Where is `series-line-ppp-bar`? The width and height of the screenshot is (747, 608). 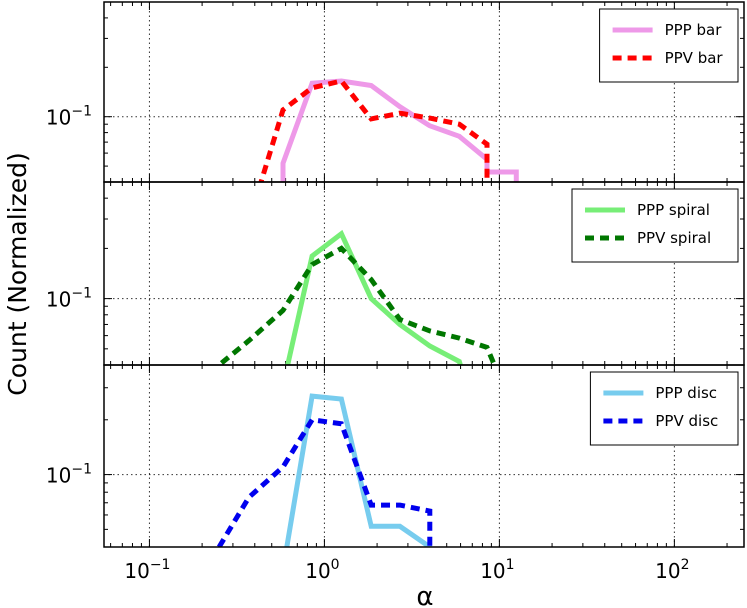 series-line-ppp-bar is located at coordinates (399, 130).